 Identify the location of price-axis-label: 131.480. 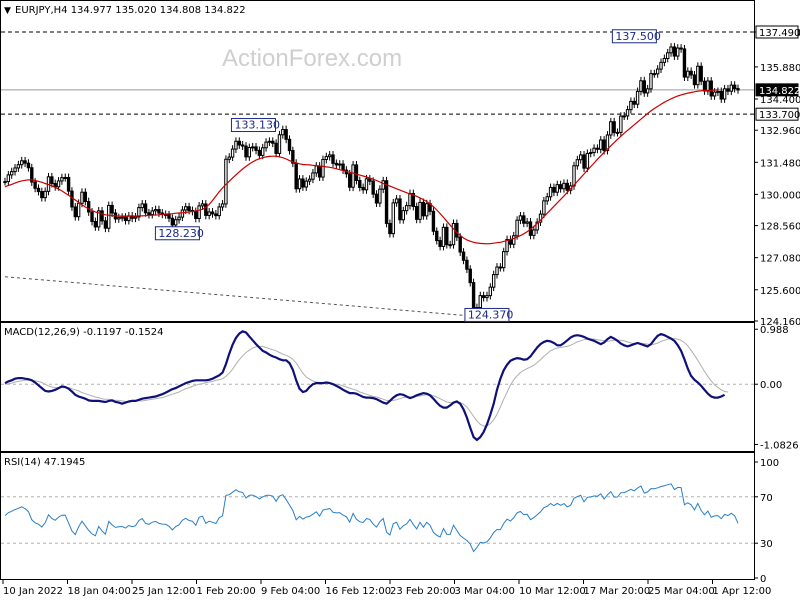
(780, 163).